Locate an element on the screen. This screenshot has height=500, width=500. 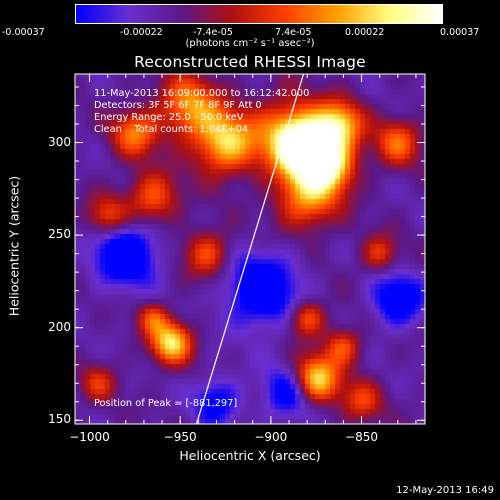
y-tick-label: 200 is located at coordinates (59, 326).